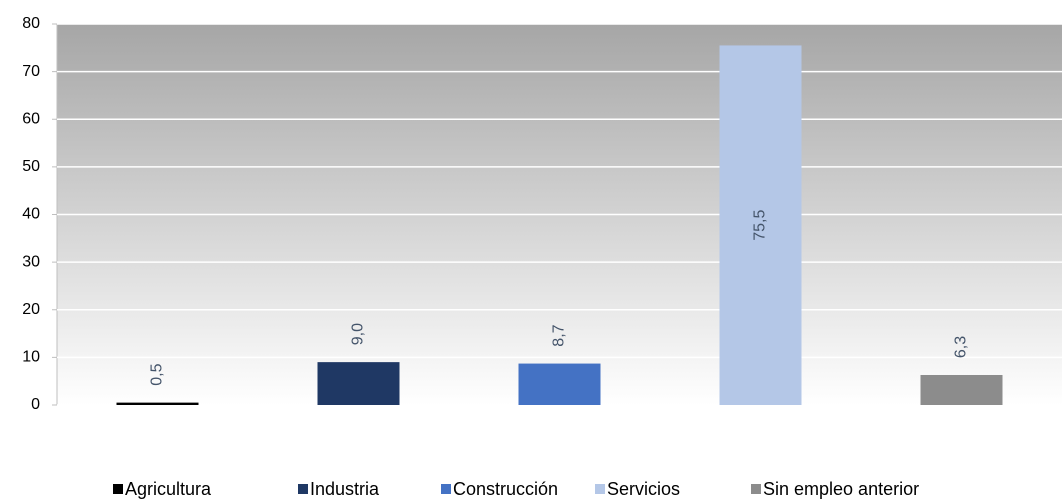 The height and width of the screenshot is (500, 1062). I want to click on y-tick-label: 0, so click(35, 404).